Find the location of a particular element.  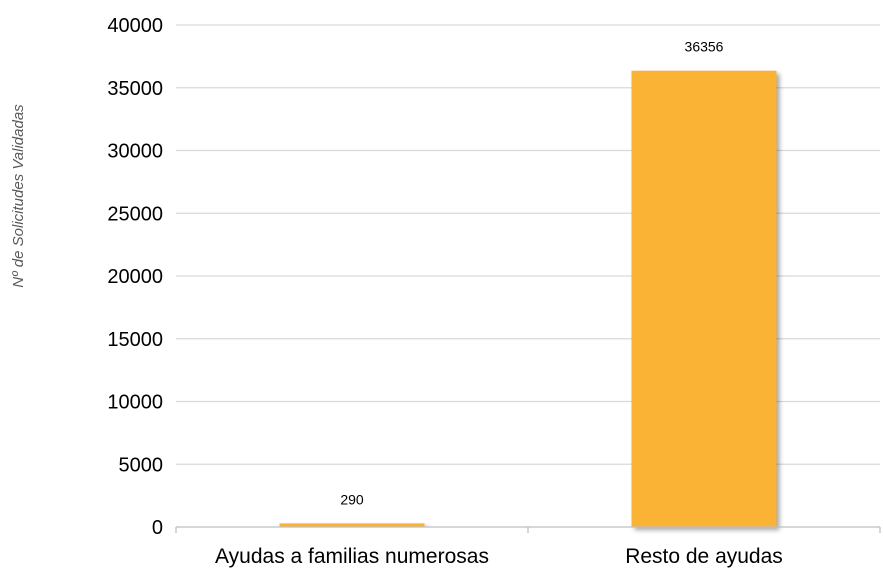

x-tick-label: Ayudas a familias numerosas is located at coordinates (352, 556).